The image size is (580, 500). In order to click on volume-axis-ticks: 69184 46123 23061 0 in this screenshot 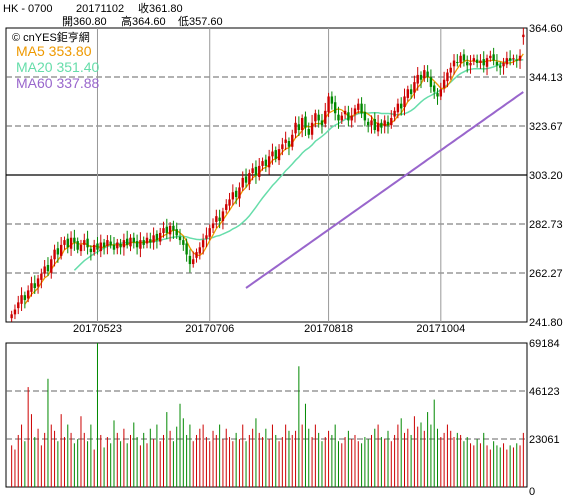, I will do `click(544, 418)`.